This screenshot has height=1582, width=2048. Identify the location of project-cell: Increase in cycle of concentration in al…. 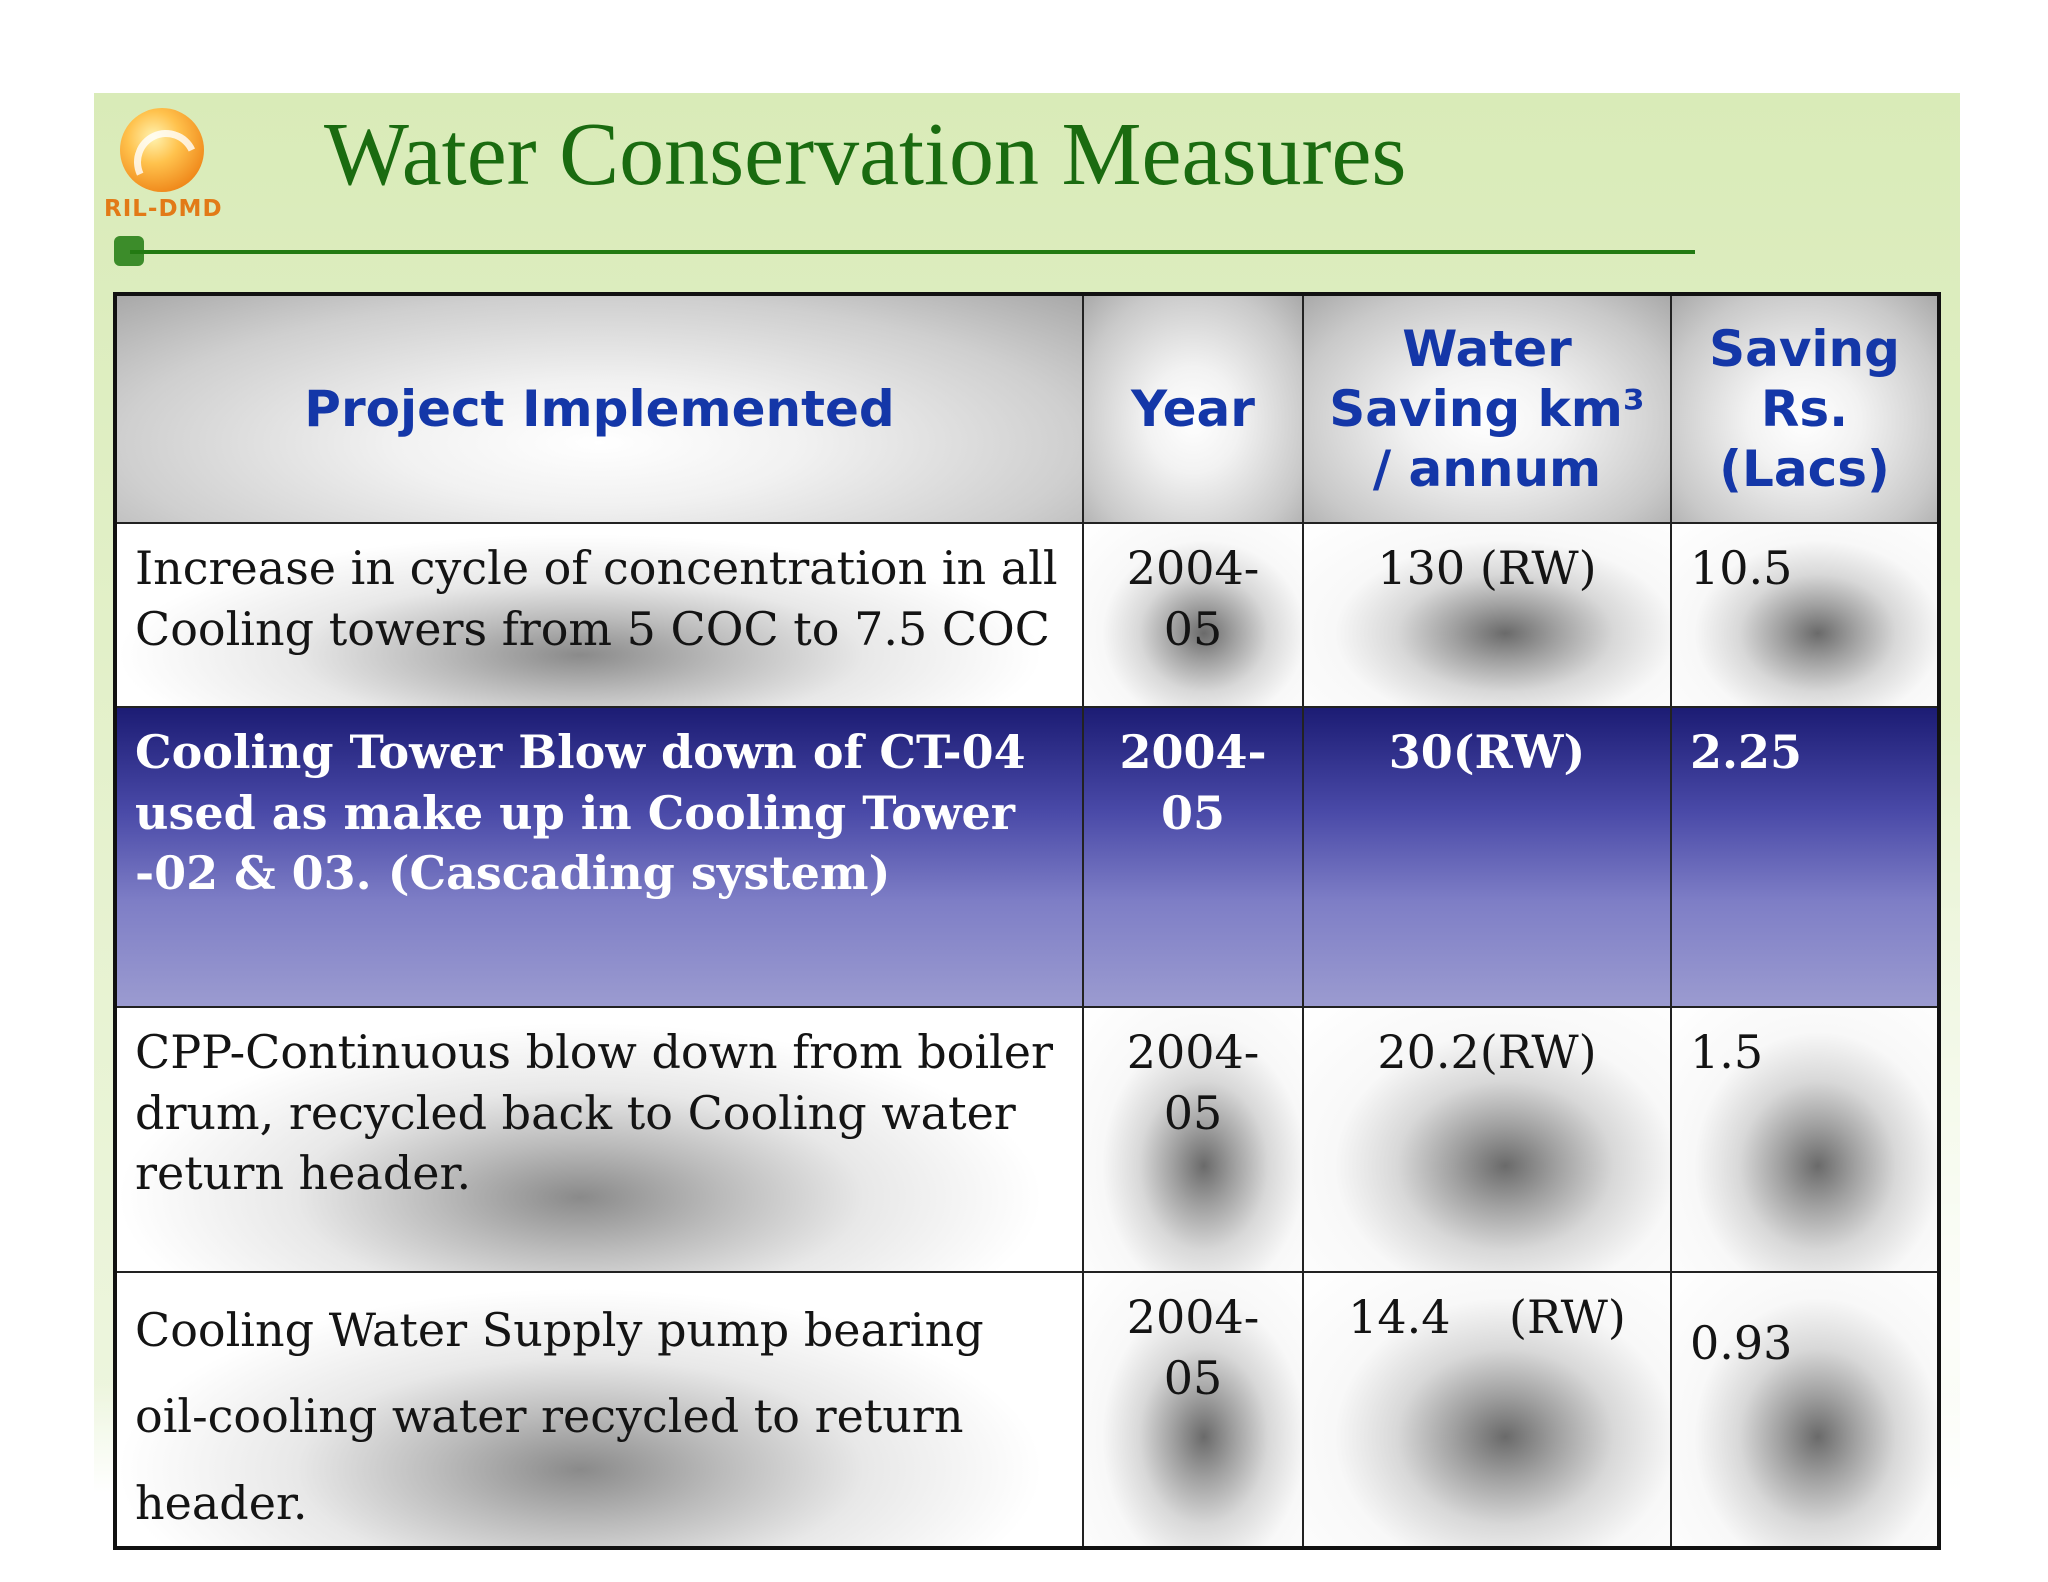
(599, 615).